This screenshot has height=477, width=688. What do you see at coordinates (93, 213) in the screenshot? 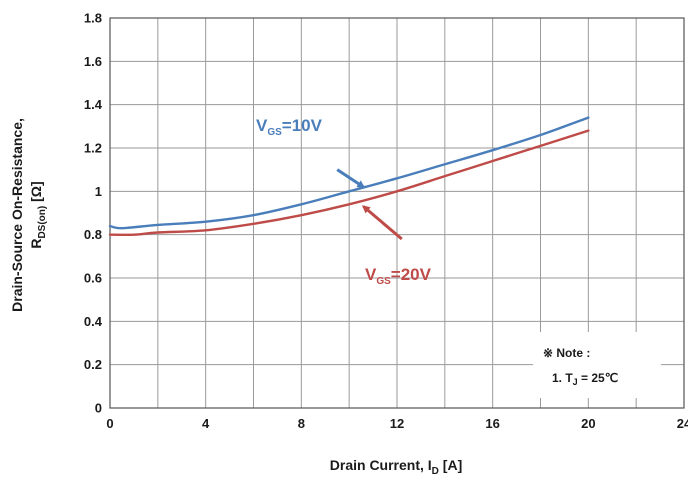
I see `y-tick-labels: 0 0.2 0.4 0.6 0.8 1 1.2 1.4 1.6 1.8` at bounding box center [93, 213].